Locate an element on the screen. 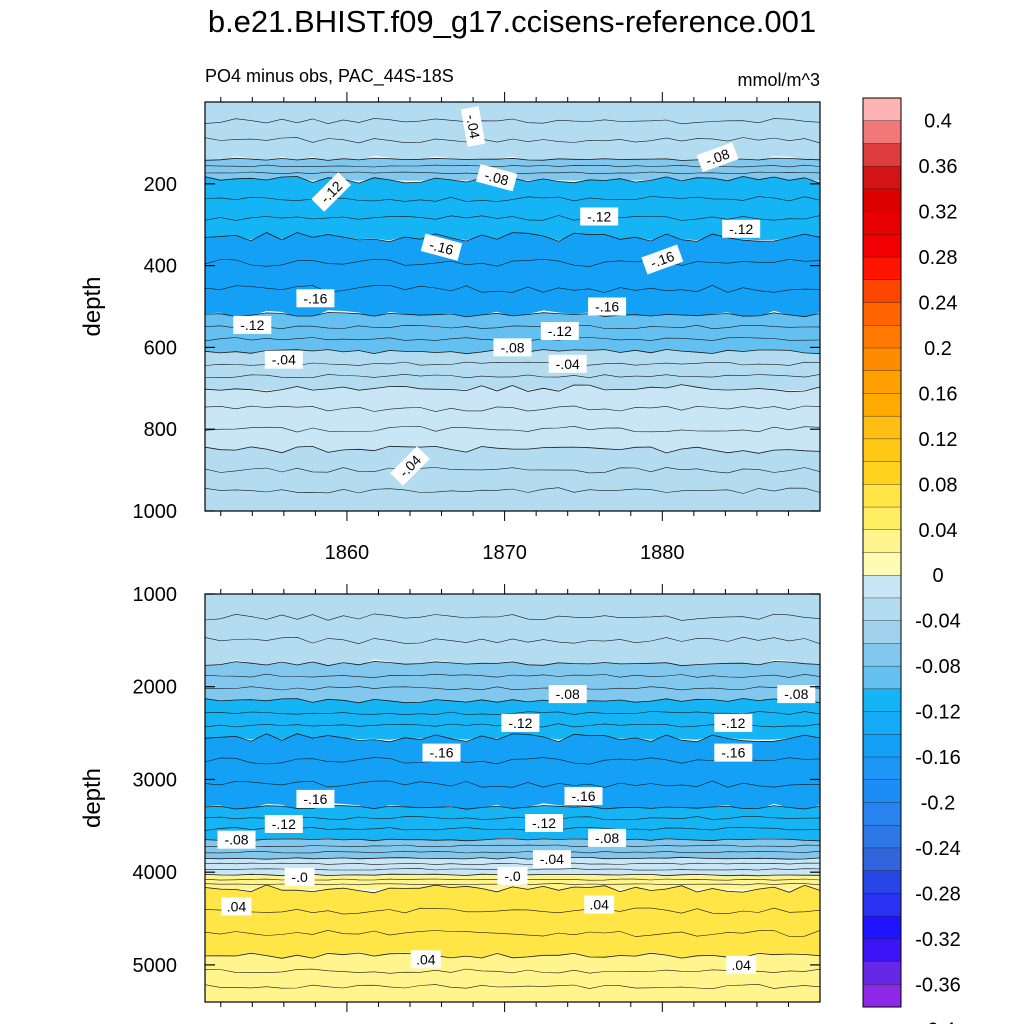 The height and width of the screenshot is (1024, 1024). colorbar-label-0: 0.4 is located at coordinates (938, 122).